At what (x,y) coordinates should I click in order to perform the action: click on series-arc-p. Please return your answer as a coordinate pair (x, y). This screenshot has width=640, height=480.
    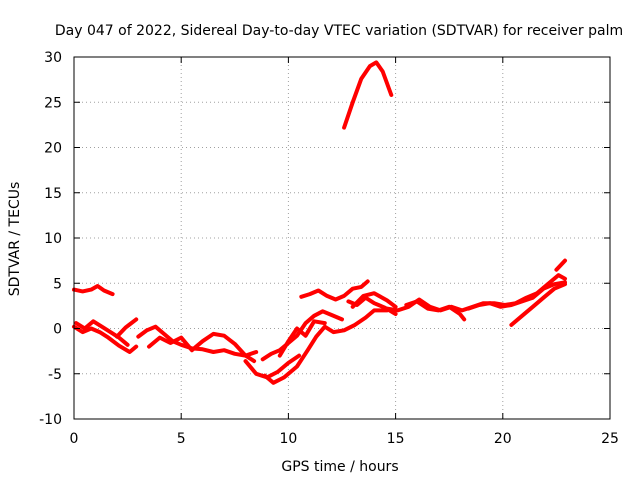
    Looking at the image, I should click on (516, 295).